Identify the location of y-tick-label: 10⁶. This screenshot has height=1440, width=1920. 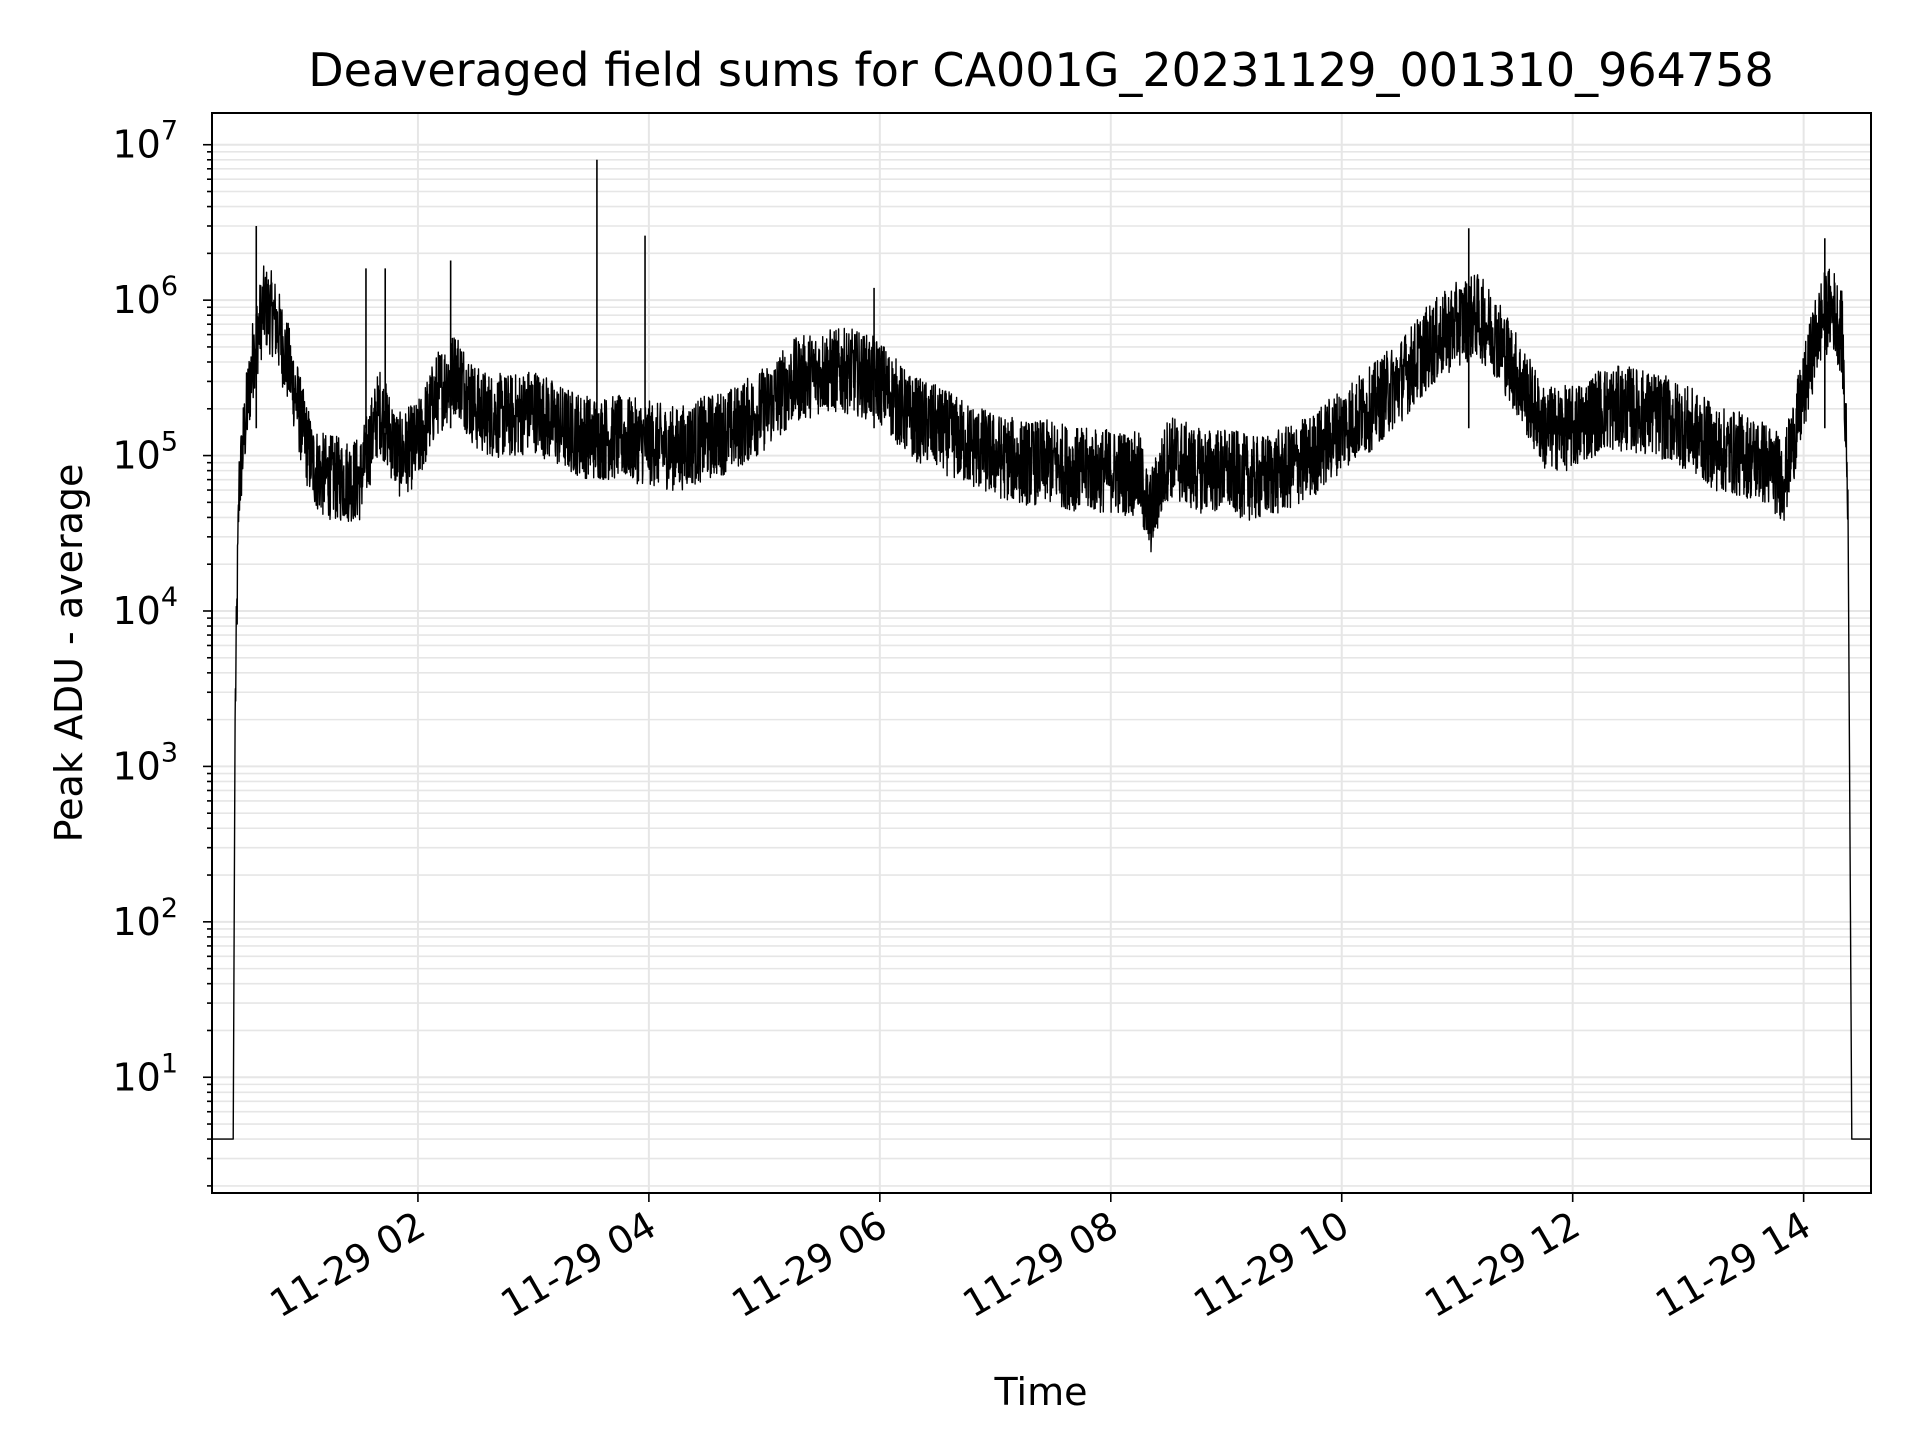
(145, 296).